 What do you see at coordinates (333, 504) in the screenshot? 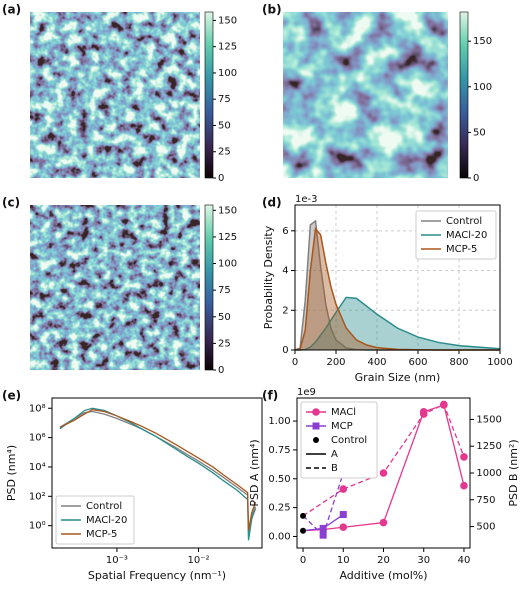
I see `series-line` at bounding box center [333, 504].